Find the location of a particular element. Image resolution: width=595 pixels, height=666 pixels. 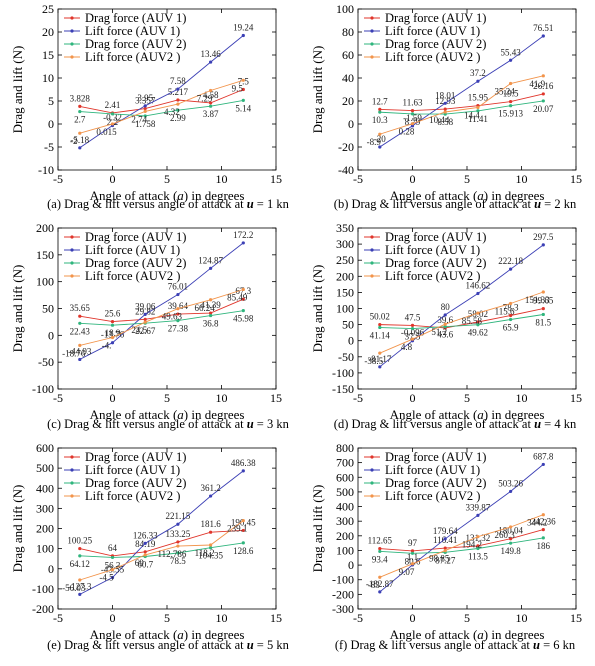

data-label: -0.096 is located at coordinates (413, 333).